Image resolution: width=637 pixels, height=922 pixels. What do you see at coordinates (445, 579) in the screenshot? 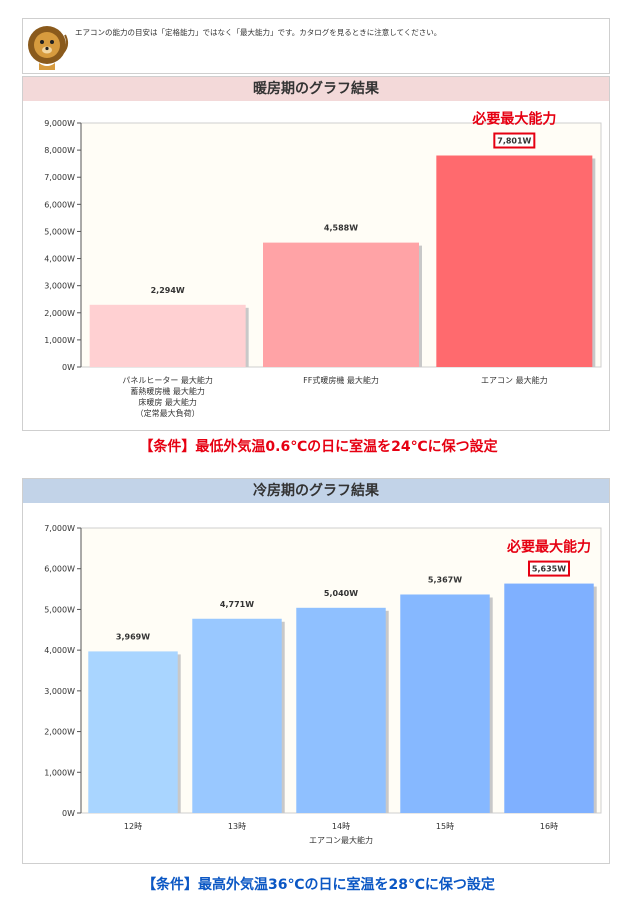
I see `bar-value-label: 5,367W` at bounding box center [445, 579].